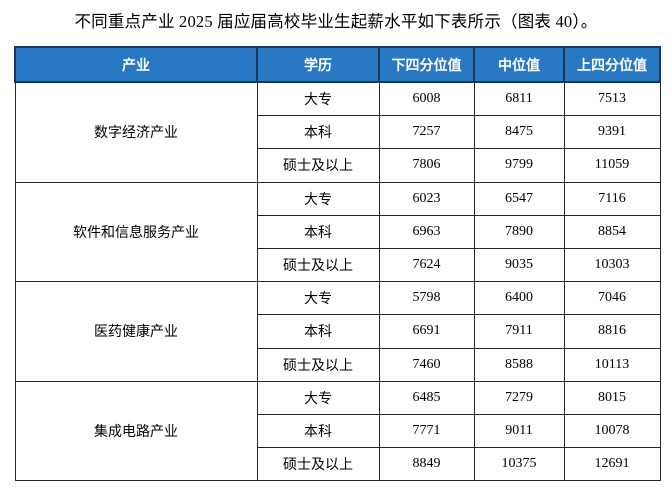  Describe the element at coordinates (136, 331) in the screenshot. I see `industry-cell: 医药健康产业` at that location.